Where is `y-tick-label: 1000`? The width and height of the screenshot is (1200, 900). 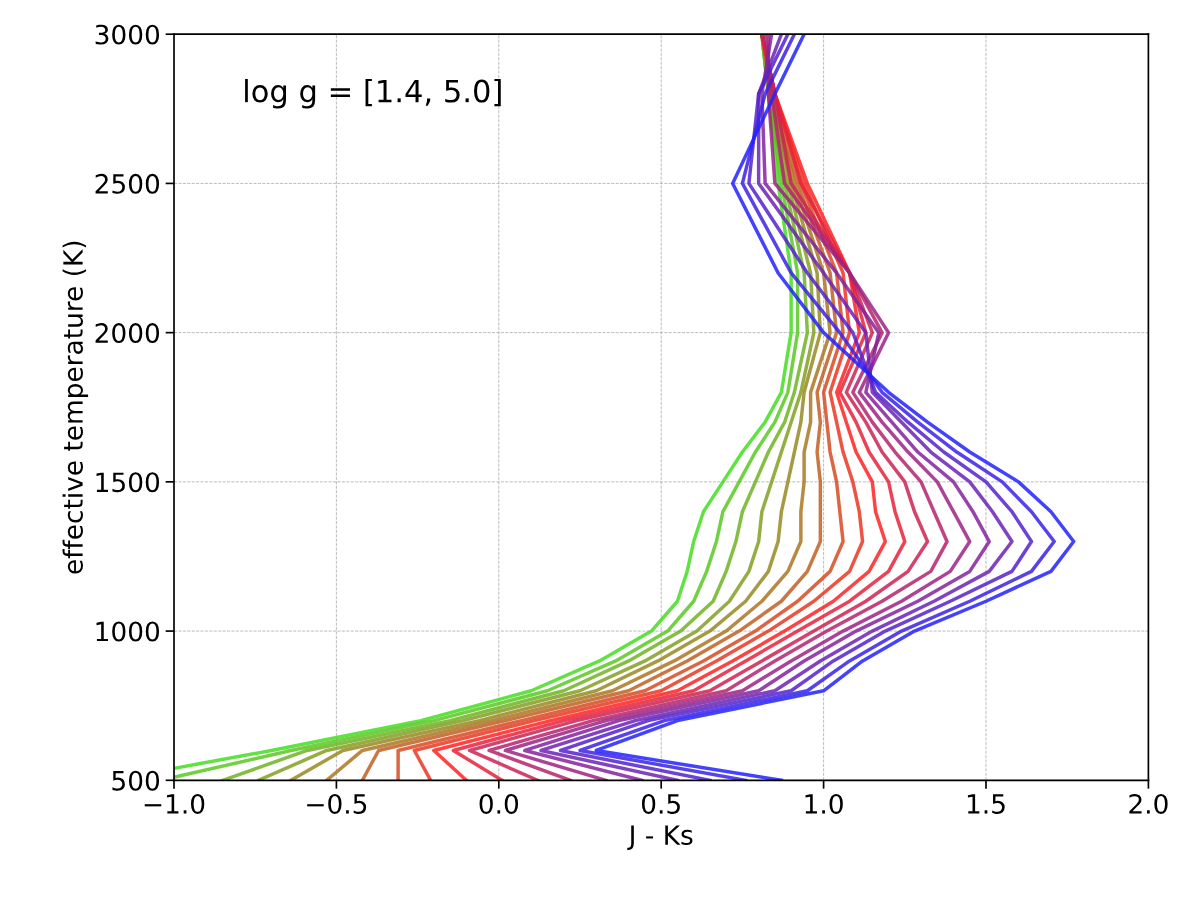
y-tick-label: 1000 is located at coordinates (128, 631).